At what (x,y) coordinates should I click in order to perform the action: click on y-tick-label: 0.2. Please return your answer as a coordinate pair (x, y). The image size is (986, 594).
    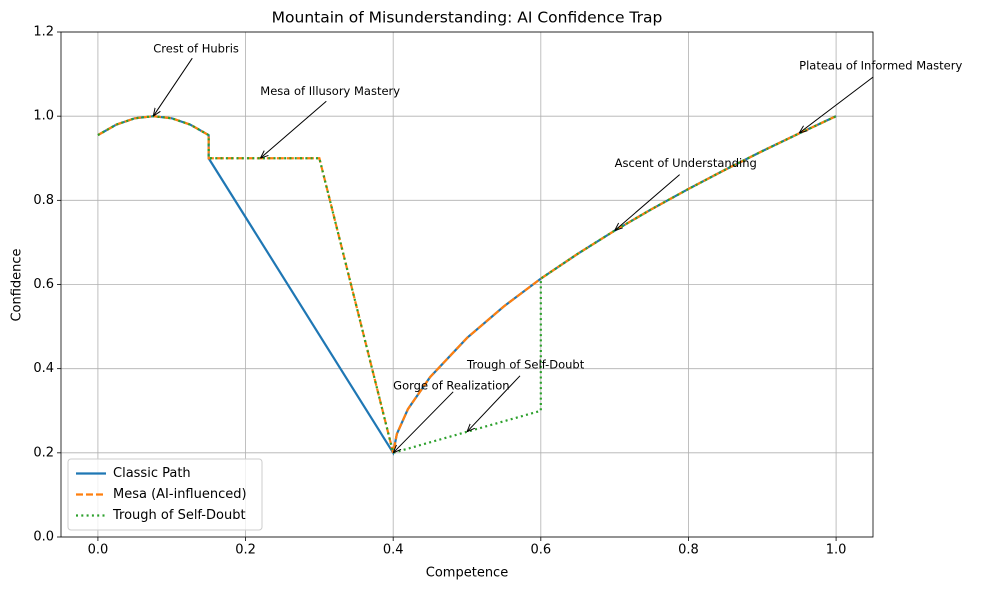
    Looking at the image, I should click on (43, 452).